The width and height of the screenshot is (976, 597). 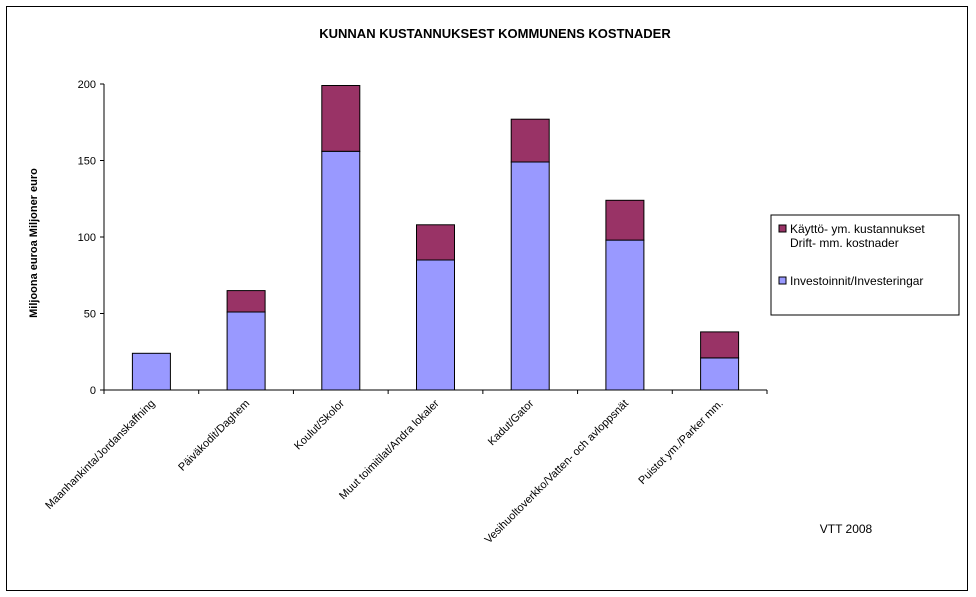 I want to click on category-label: Muut toimitilat/Andra lokaler, so click(x=389, y=449).